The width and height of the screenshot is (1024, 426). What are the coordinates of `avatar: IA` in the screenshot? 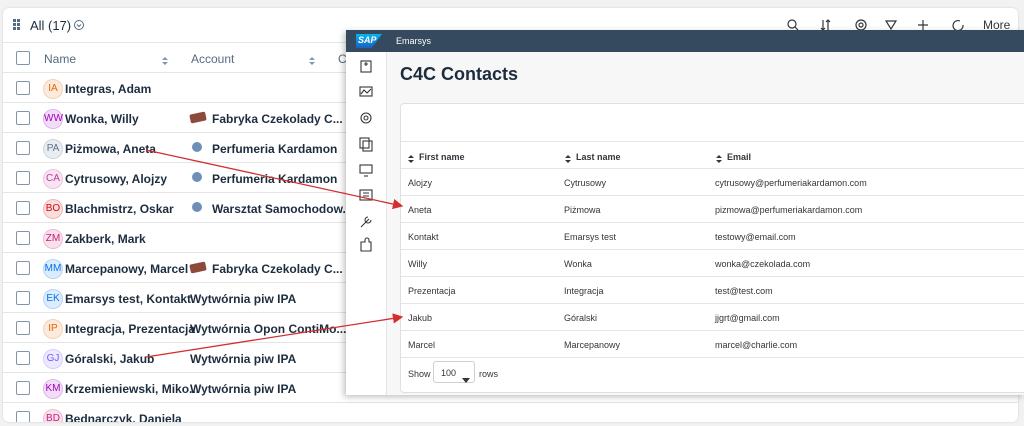 It's located at (53, 89).